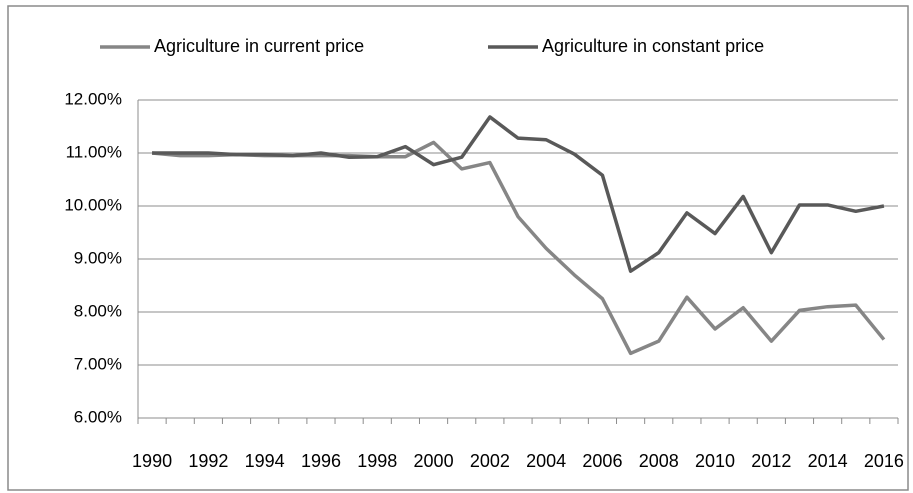  What do you see at coordinates (653, 46) in the screenshot?
I see `legend-label: Agriculture in constant price` at bounding box center [653, 46].